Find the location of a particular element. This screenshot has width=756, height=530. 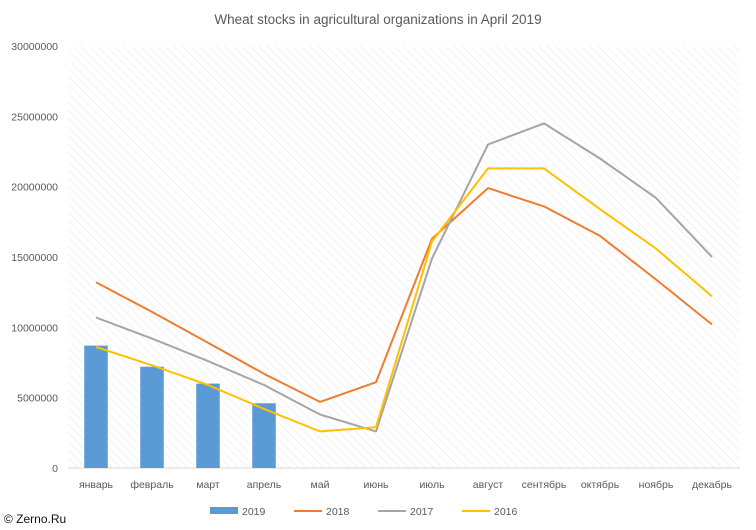

x-tick-label: декабрь is located at coordinates (712, 485).